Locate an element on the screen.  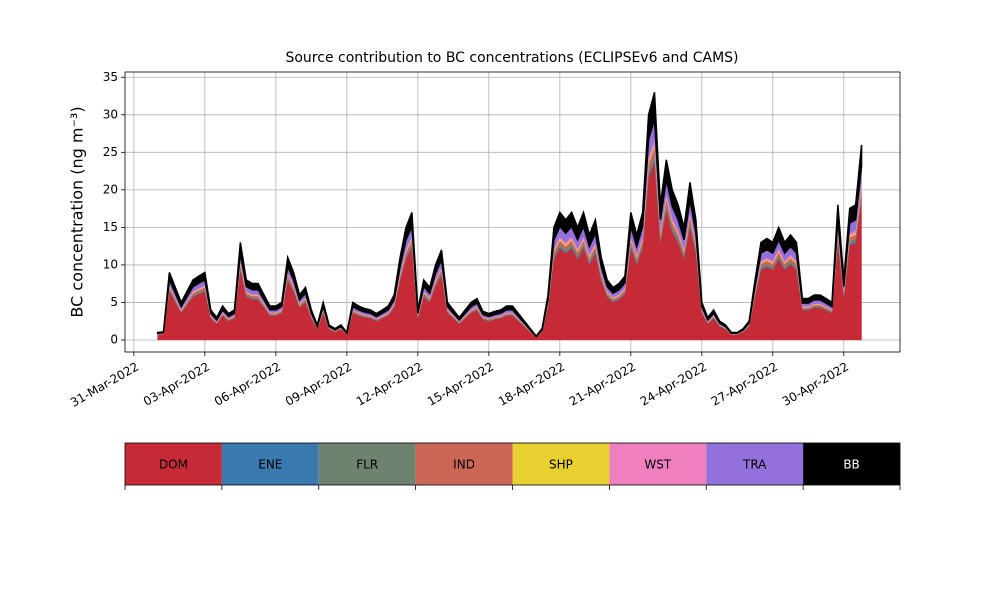
legend-label: ENE is located at coordinates (270, 465).